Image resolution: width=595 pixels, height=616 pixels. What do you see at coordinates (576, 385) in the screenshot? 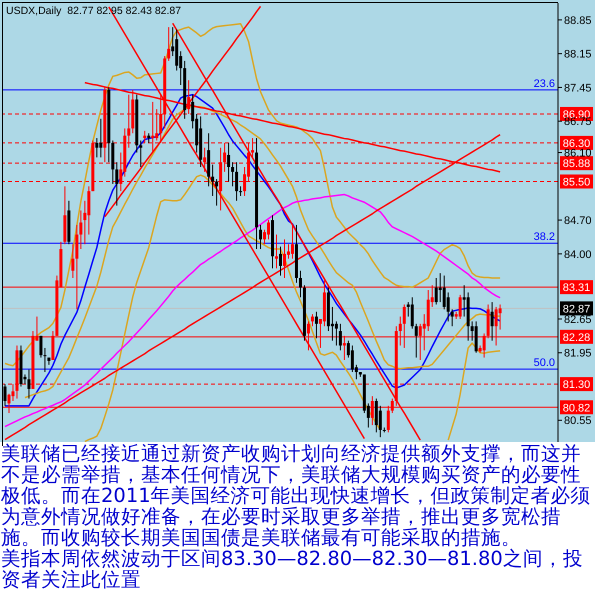
I see `ref-line-label: 81.30` at bounding box center [576, 385].